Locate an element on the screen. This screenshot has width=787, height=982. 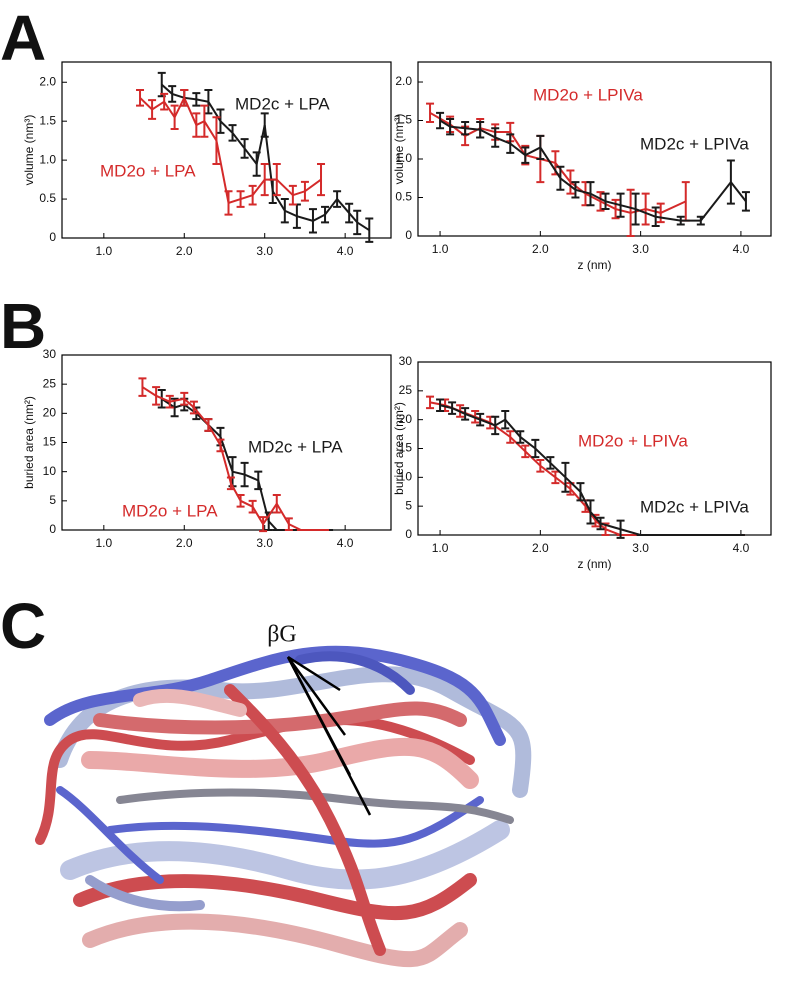
y-tick-label: 15 is located at coordinates (50, 442).